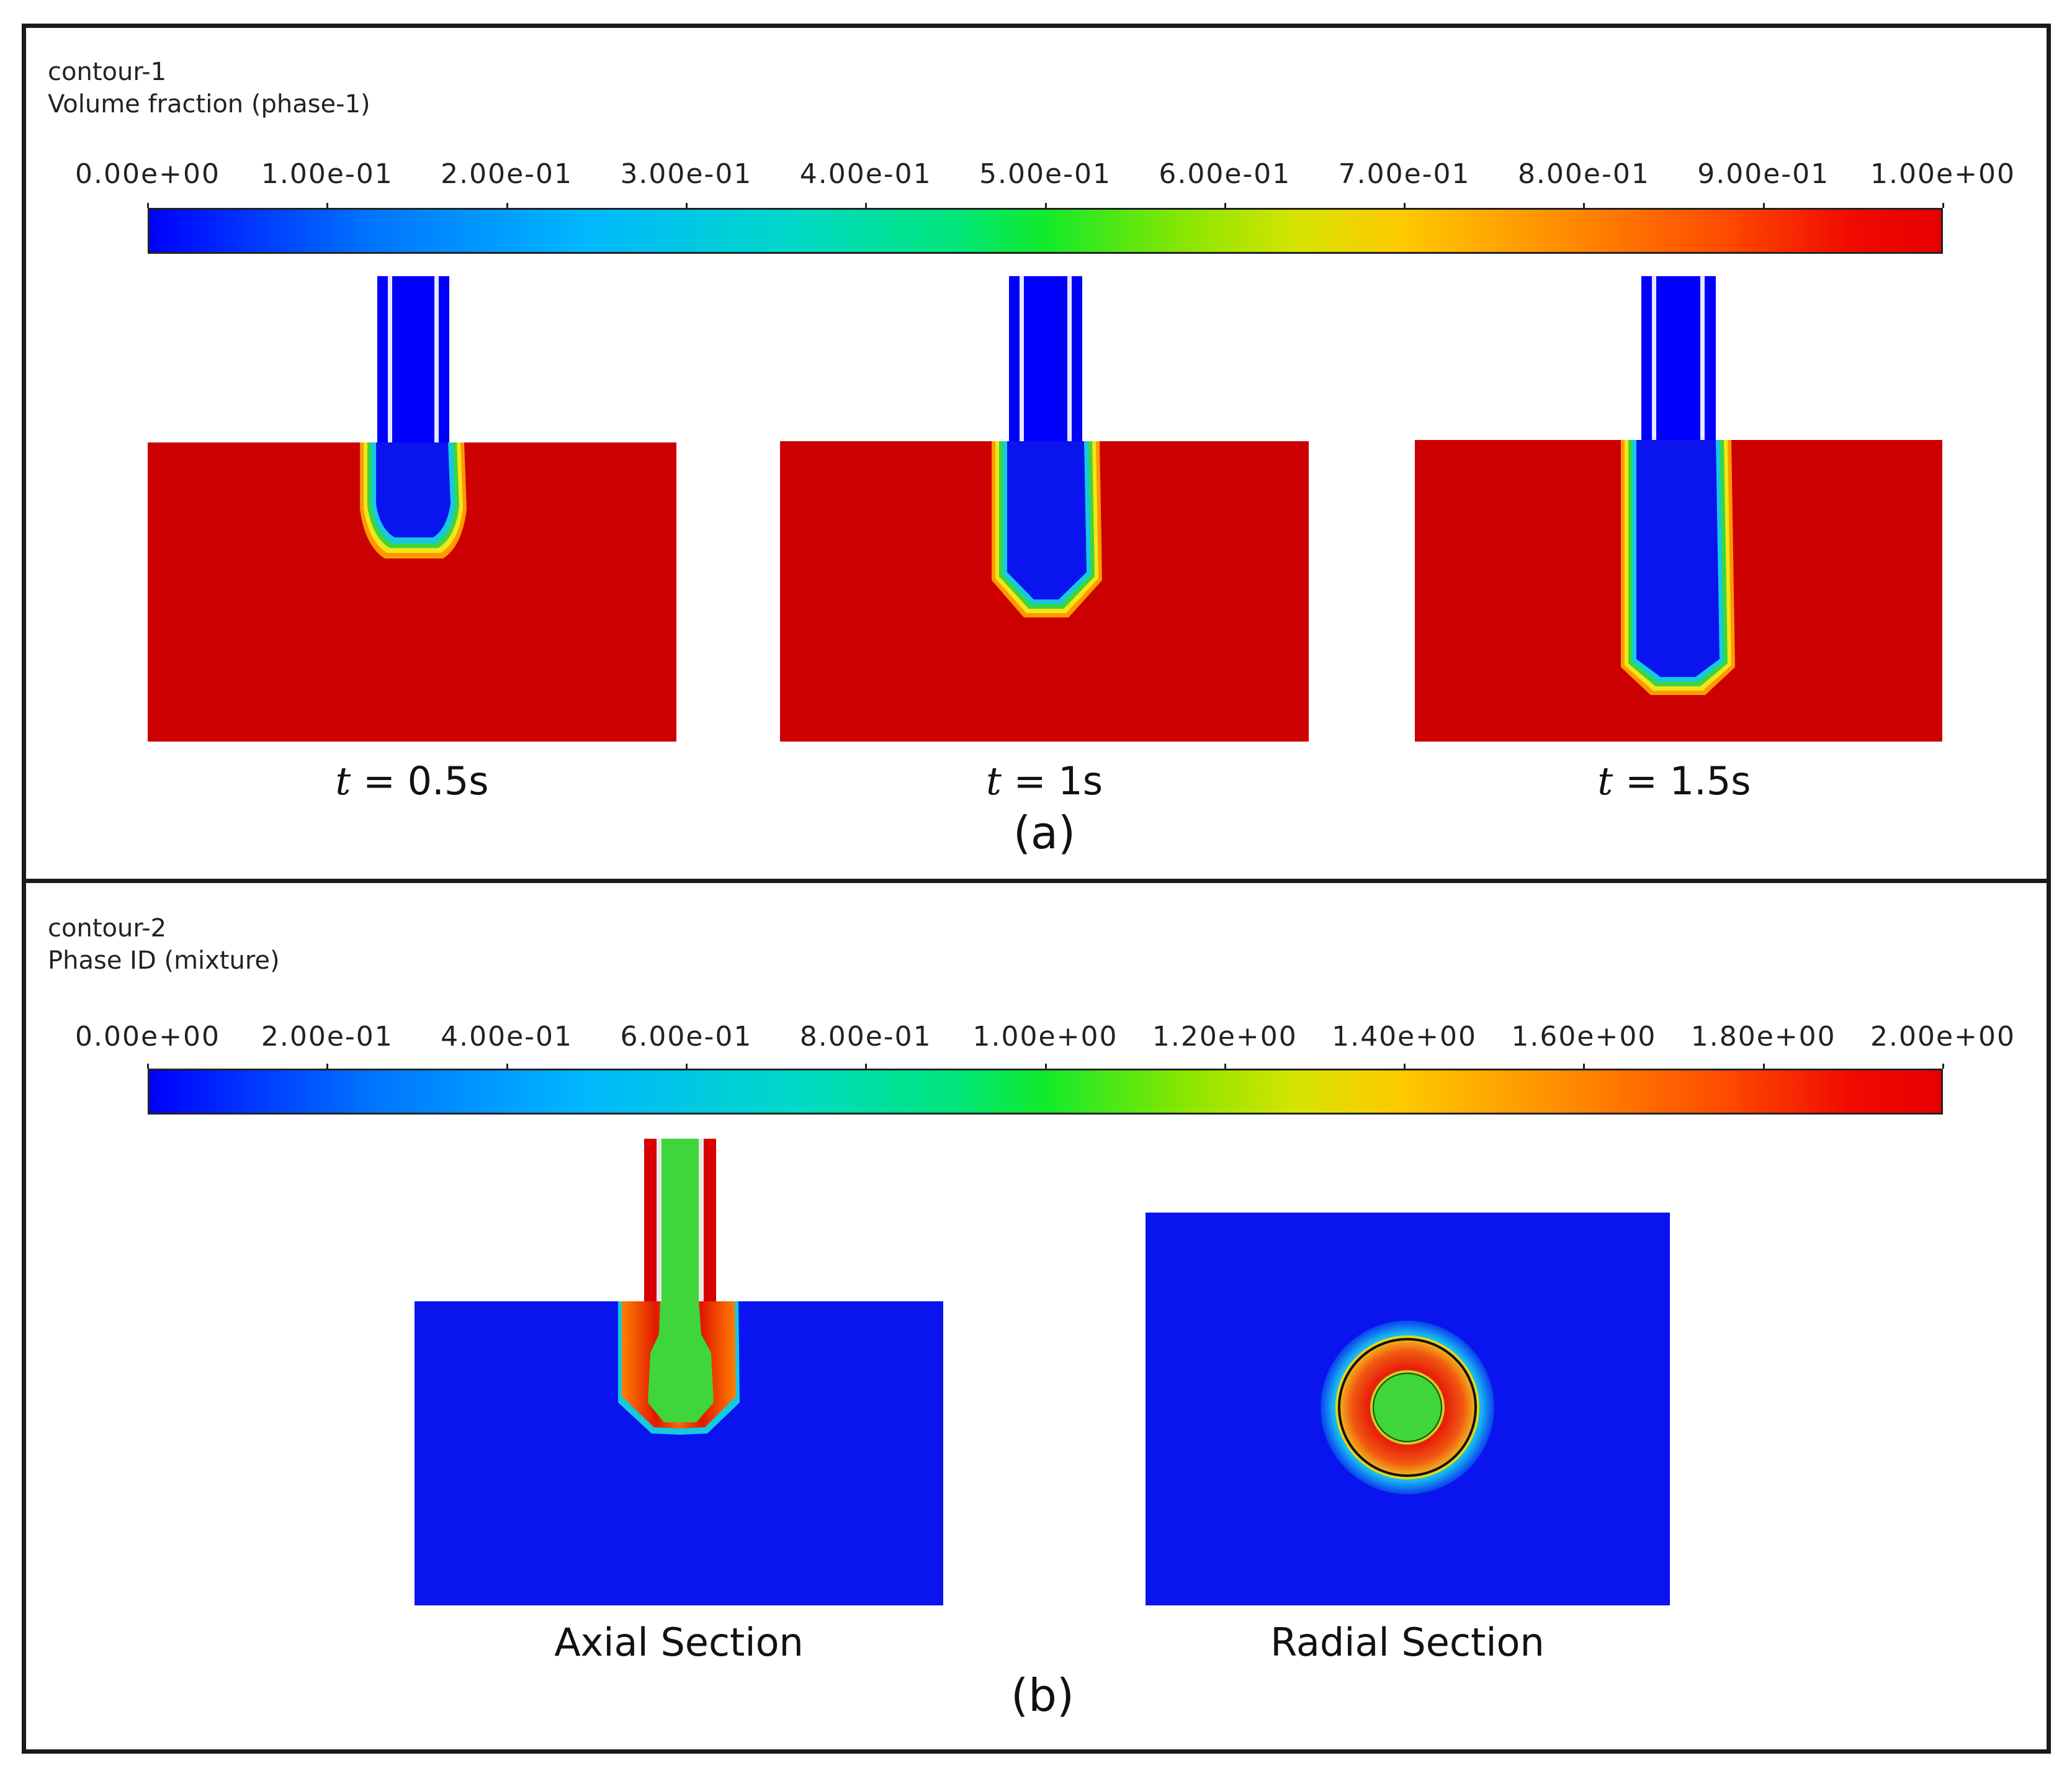 The width and height of the screenshot is (2072, 1781). I want to click on colorbar-b-tick-label-7: 1.40e+00, so click(1405, 1036).